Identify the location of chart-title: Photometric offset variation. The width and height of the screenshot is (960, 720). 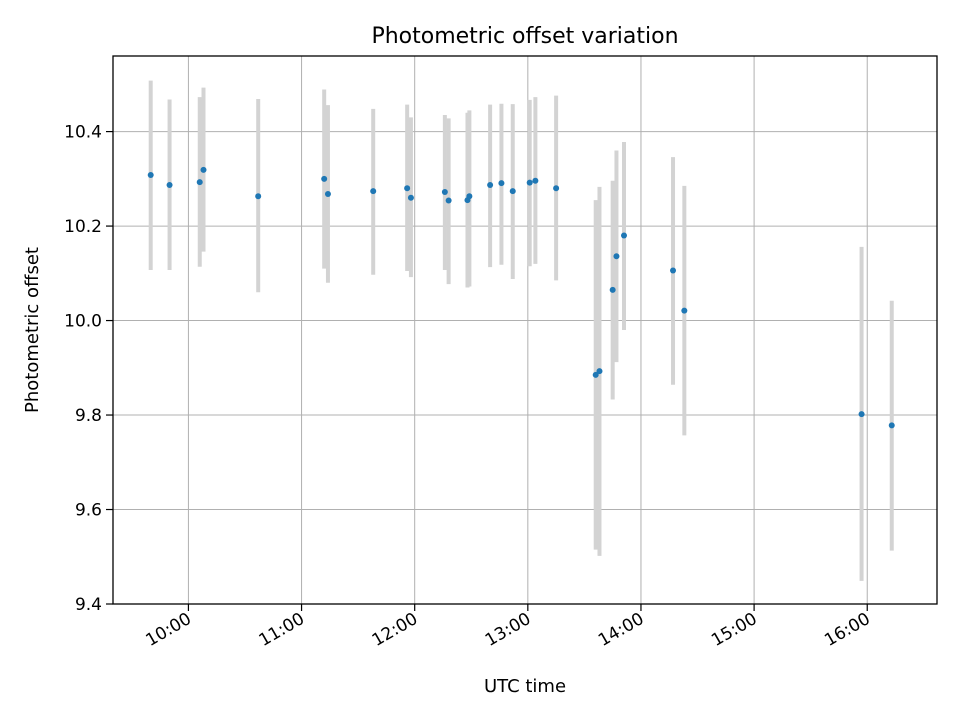
(524, 36).